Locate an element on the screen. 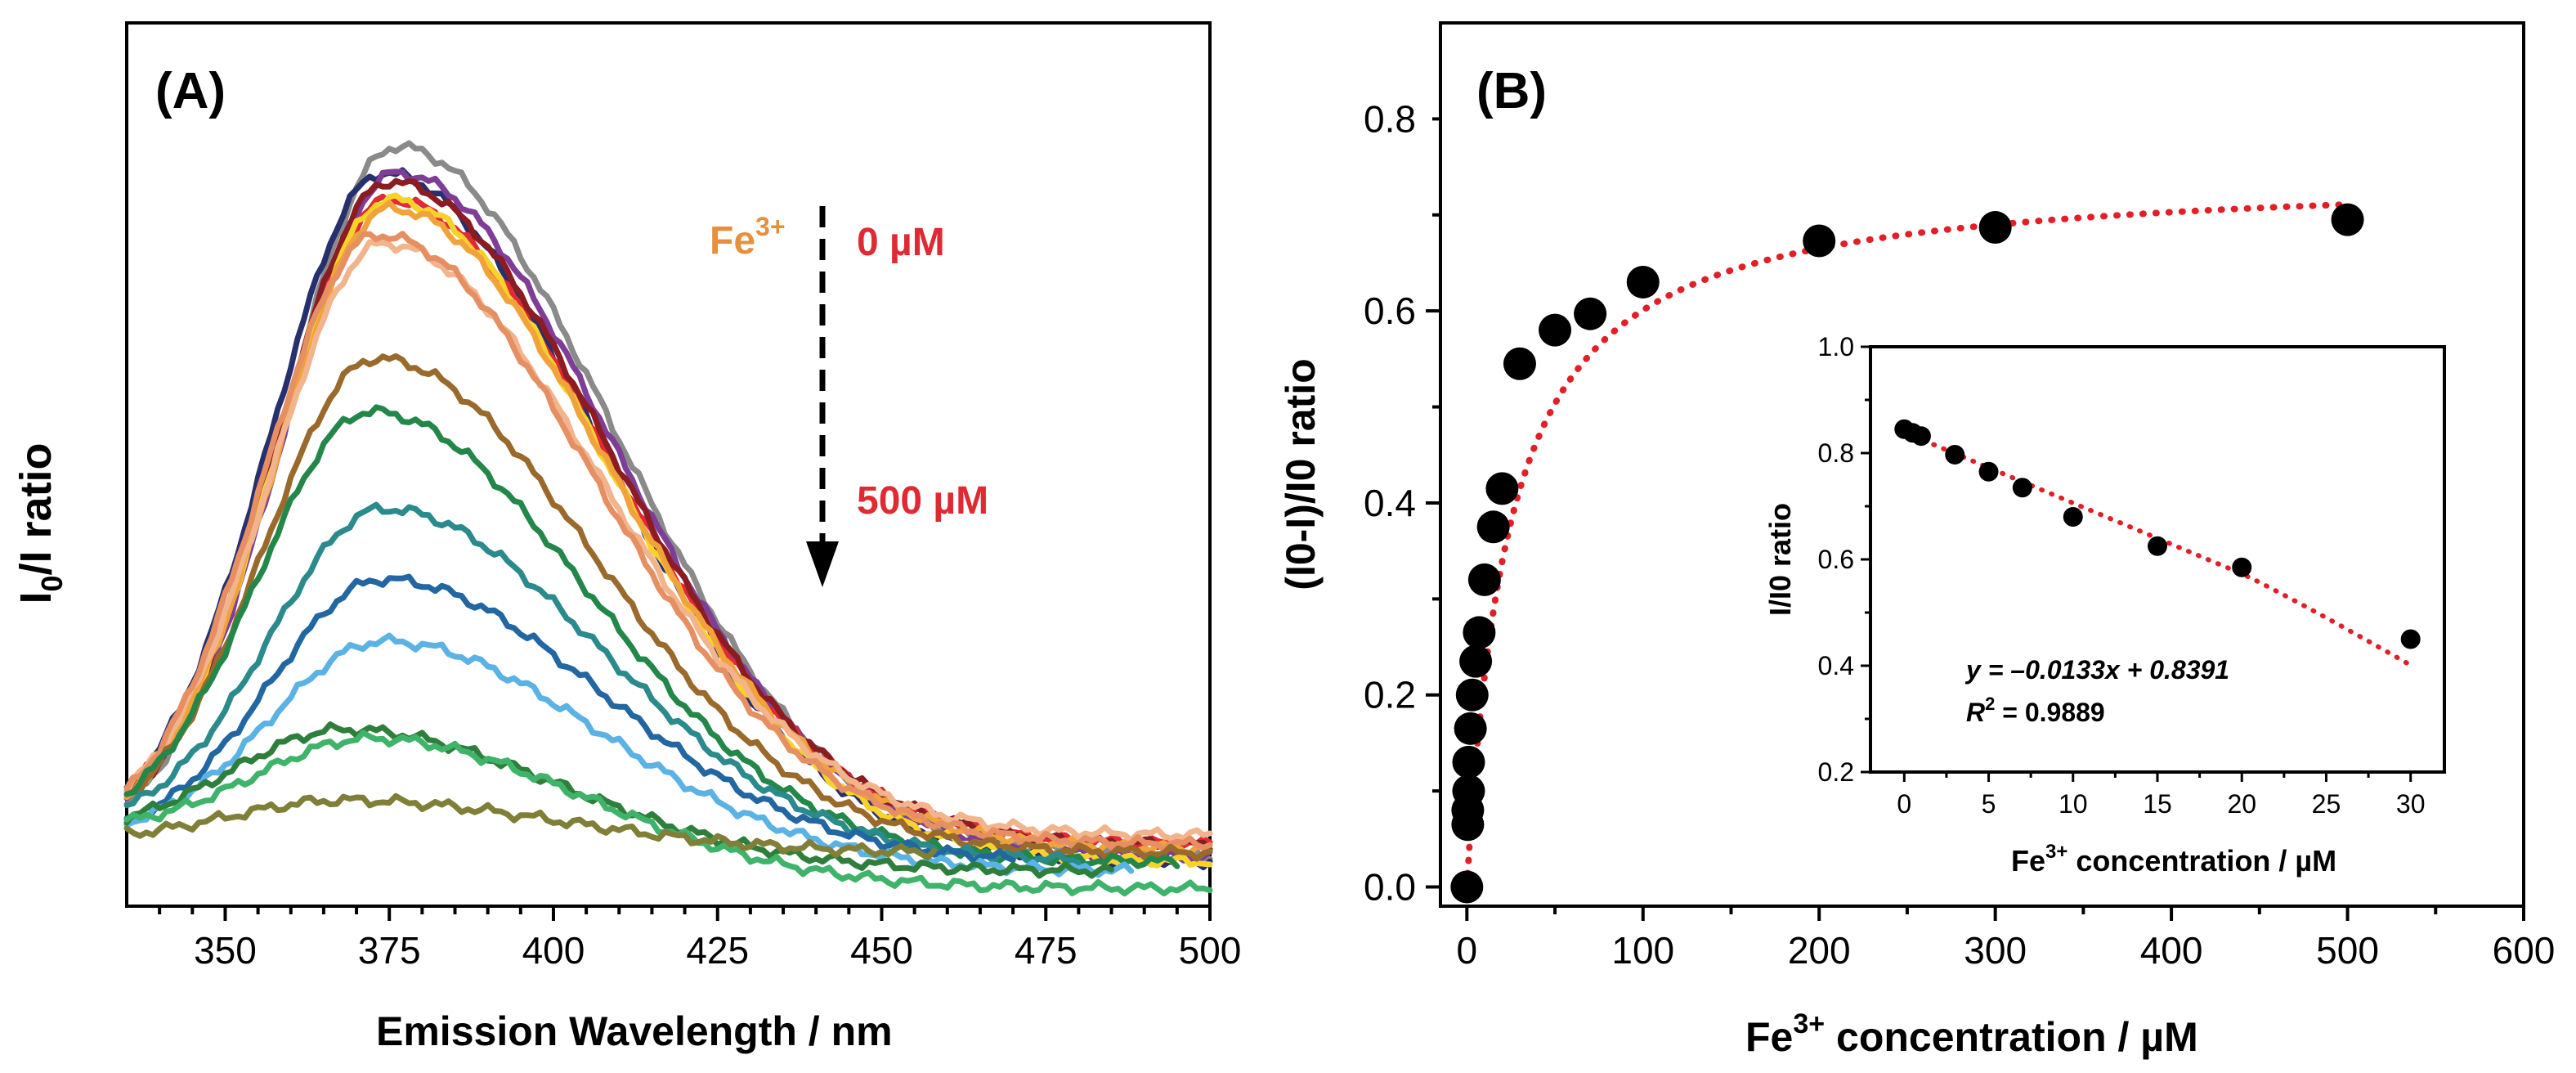  x-tick-label: 475 is located at coordinates (1046, 950).